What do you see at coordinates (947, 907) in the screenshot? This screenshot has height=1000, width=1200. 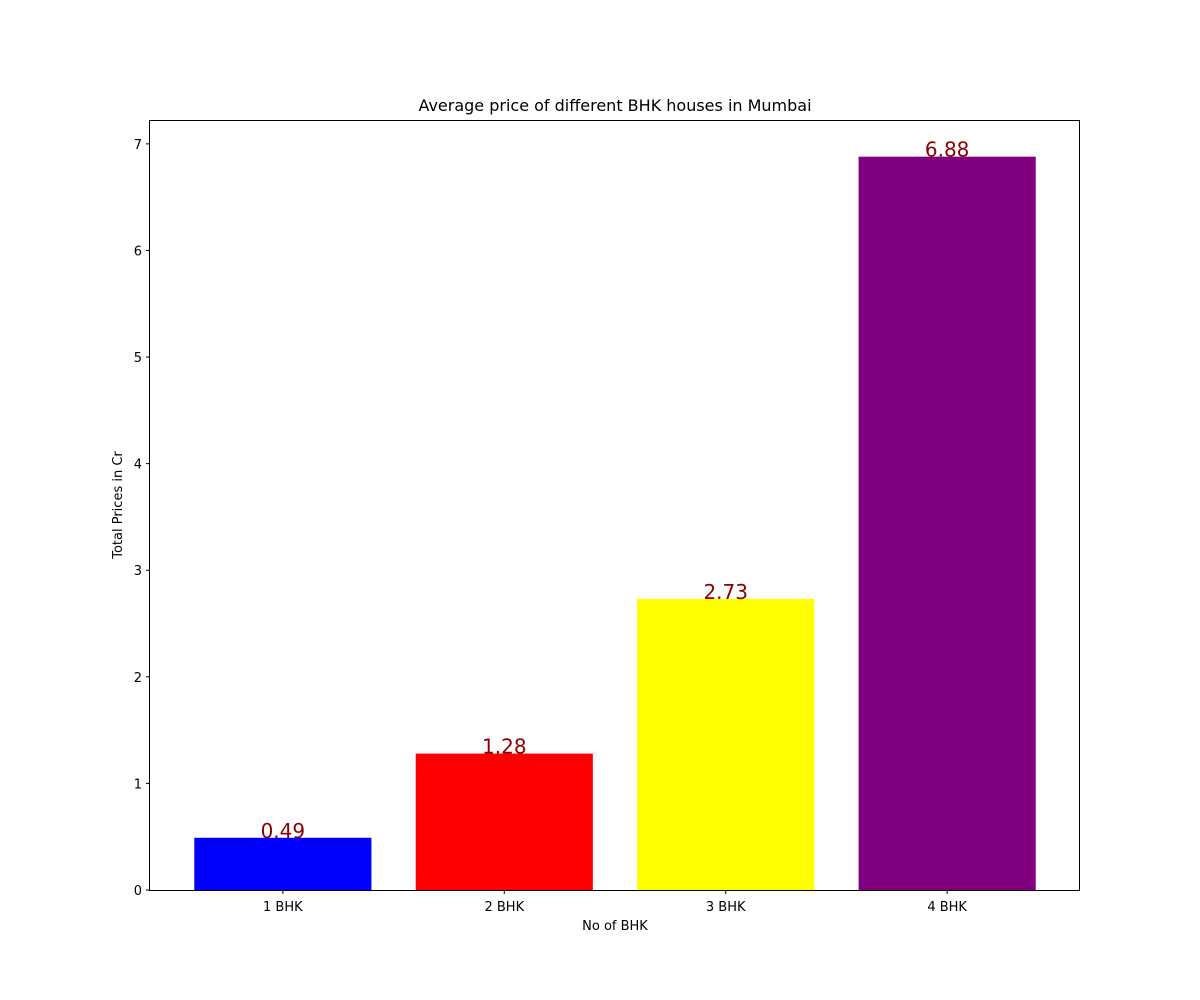 I see `x-tick-label: 4 BHK` at bounding box center [947, 907].